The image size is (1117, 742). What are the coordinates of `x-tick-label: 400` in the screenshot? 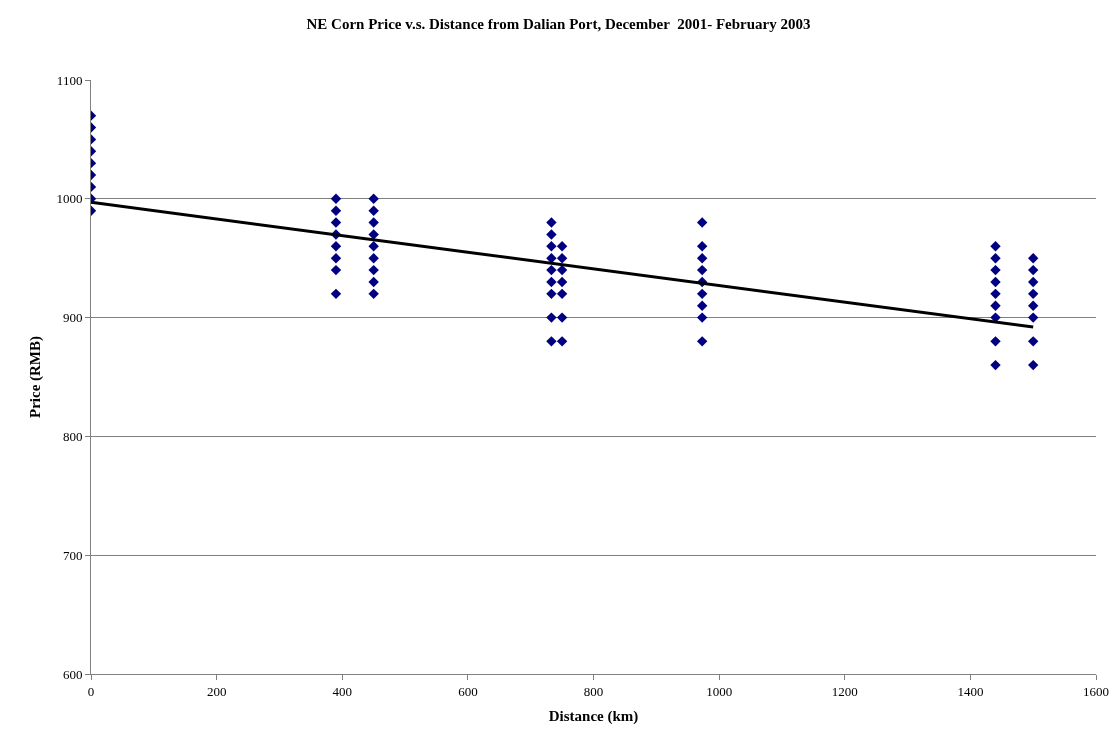 It's located at (342, 691).